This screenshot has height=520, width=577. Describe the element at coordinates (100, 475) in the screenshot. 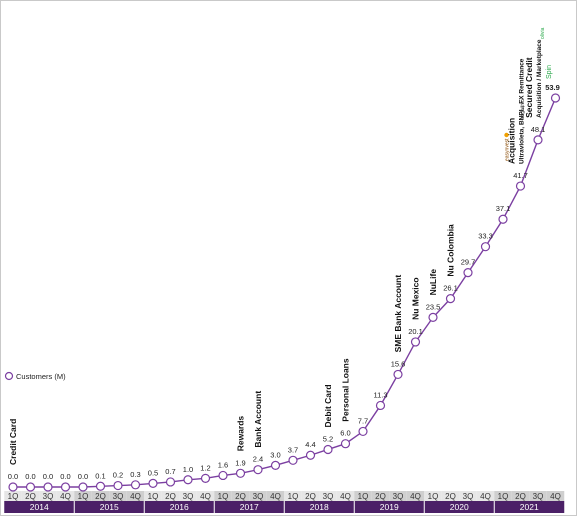

I see `data-label: 0.1` at that location.